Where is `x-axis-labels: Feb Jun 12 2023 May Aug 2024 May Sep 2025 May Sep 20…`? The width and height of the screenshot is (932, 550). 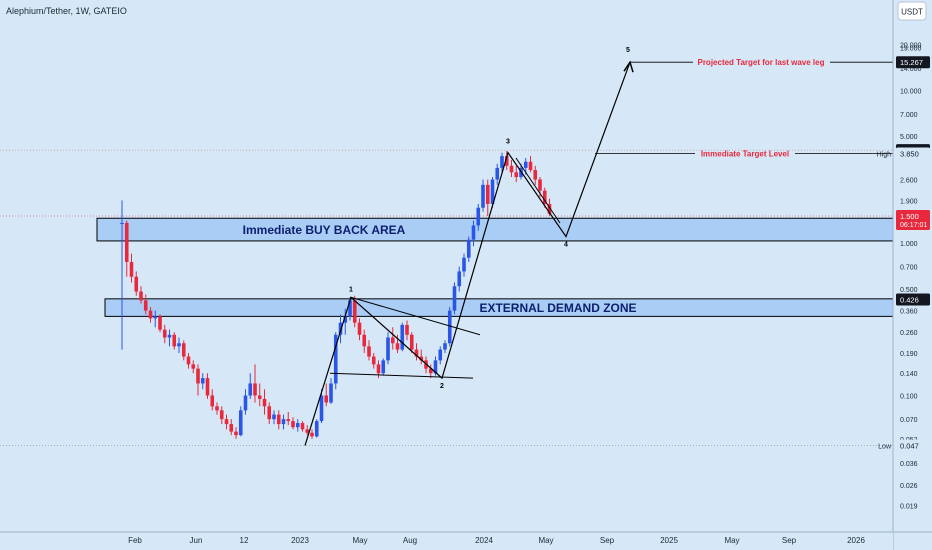 x-axis-labels: Feb Jun 12 2023 May Aug 2024 May Sep 2025 May Sep 20… is located at coordinates (496, 540).